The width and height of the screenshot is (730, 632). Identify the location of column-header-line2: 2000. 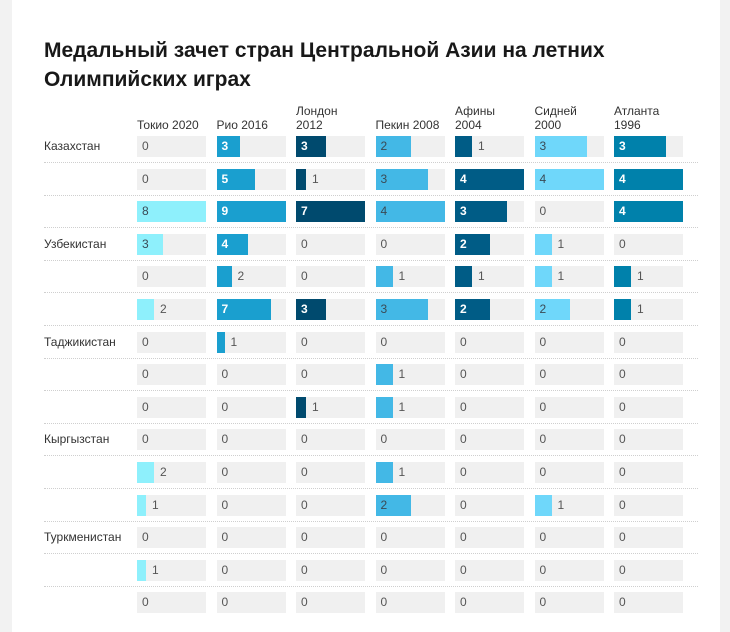
(548, 125).